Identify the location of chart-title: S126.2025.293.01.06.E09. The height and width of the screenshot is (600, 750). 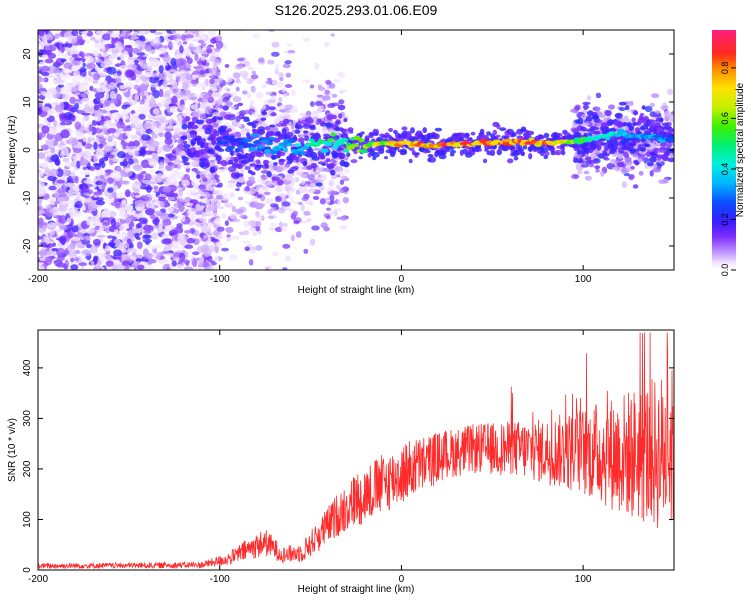
(356, 10).